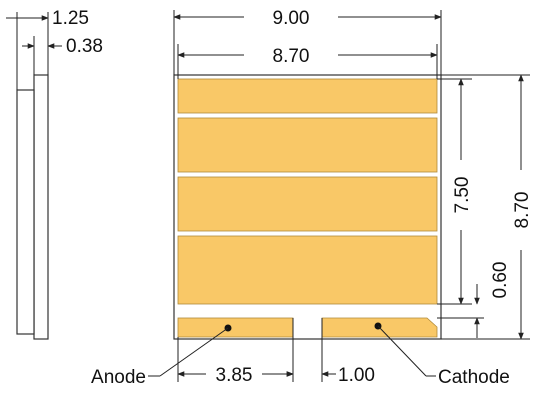 This screenshot has width=546, height=396. I want to click on dim-gap-height: 0.60, so click(500, 280).